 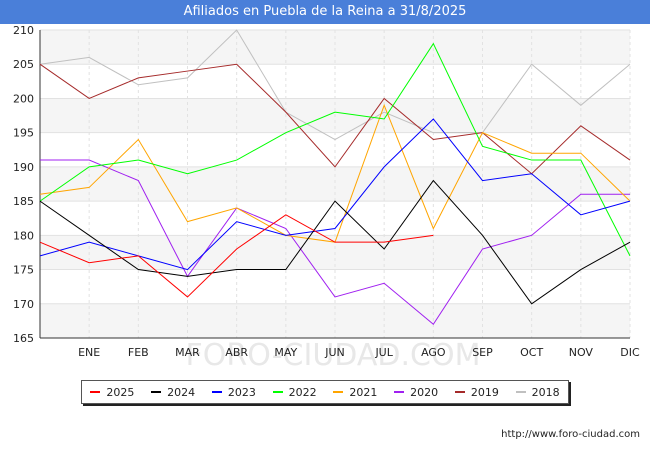 I want to click on legend-label: 2023, so click(x=241, y=392).